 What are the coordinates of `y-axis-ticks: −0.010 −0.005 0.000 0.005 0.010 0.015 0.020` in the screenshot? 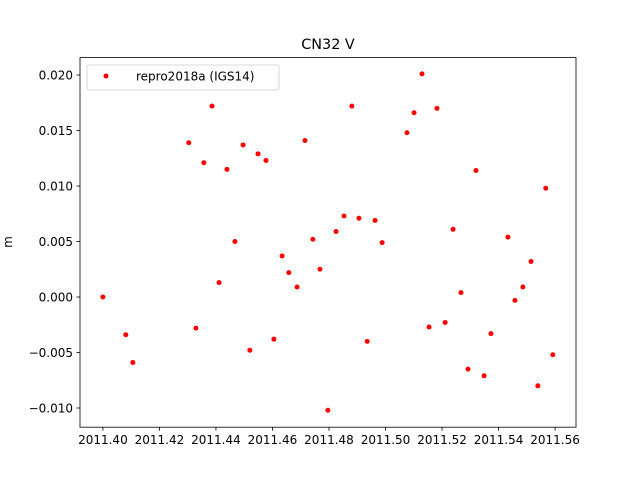 It's located at (54, 241).